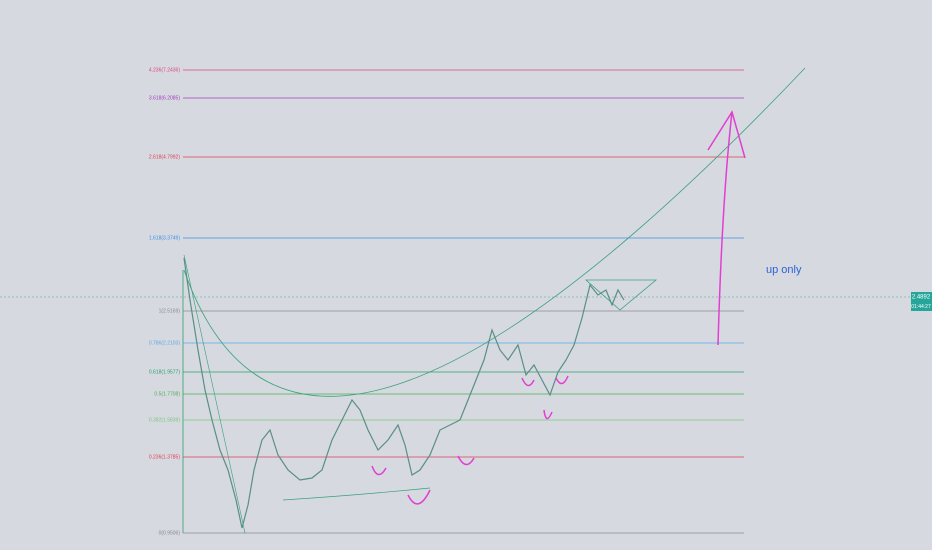 The width and height of the screenshot is (932, 550). I want to click on annotation-text: up only, so click(784, 270).